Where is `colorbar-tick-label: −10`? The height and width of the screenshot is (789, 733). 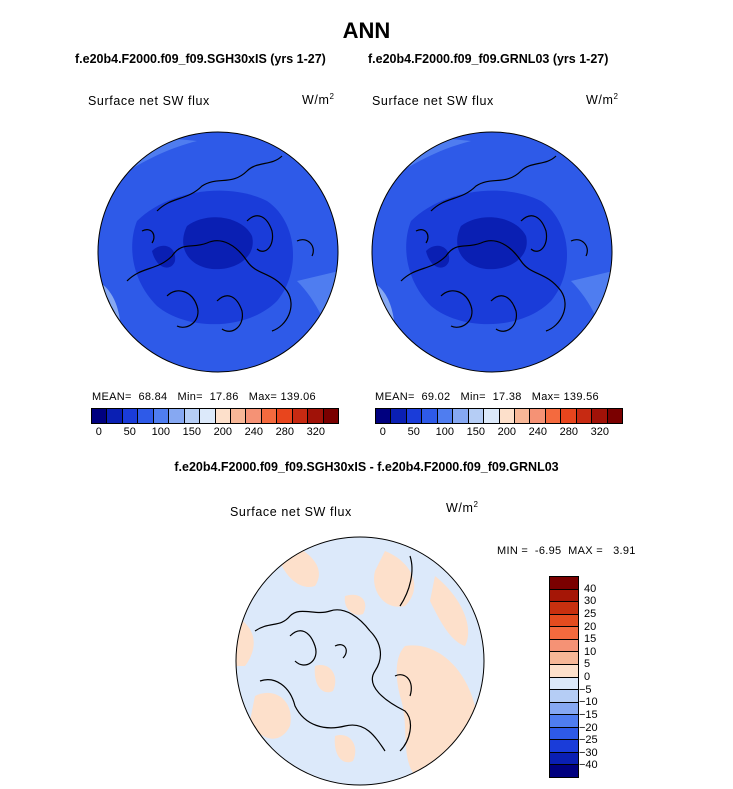 colorbar-tick-label: −10 is located at coordinates (588, 702).